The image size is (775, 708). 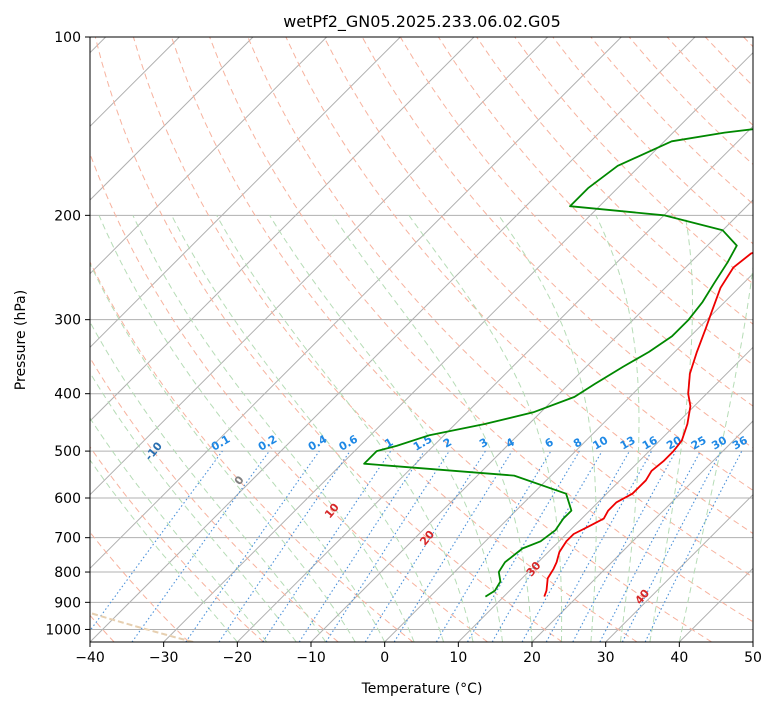 What do you see at coordinates (532, 658) in the screenshot?
I see `x-tick-label: 20` at bounding box center [532, 658].